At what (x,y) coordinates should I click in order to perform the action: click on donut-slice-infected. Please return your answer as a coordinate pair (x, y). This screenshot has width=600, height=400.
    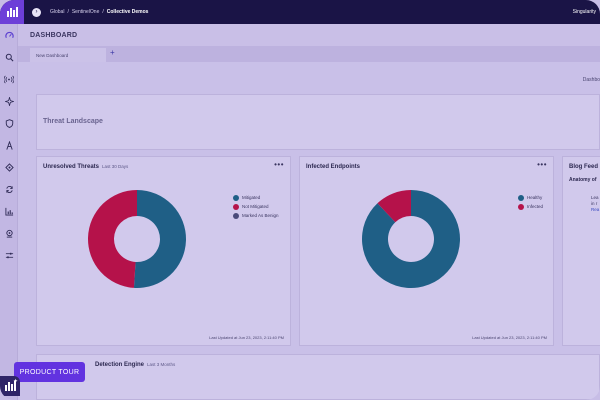
    Looking at the image, I should click on (394, 206).